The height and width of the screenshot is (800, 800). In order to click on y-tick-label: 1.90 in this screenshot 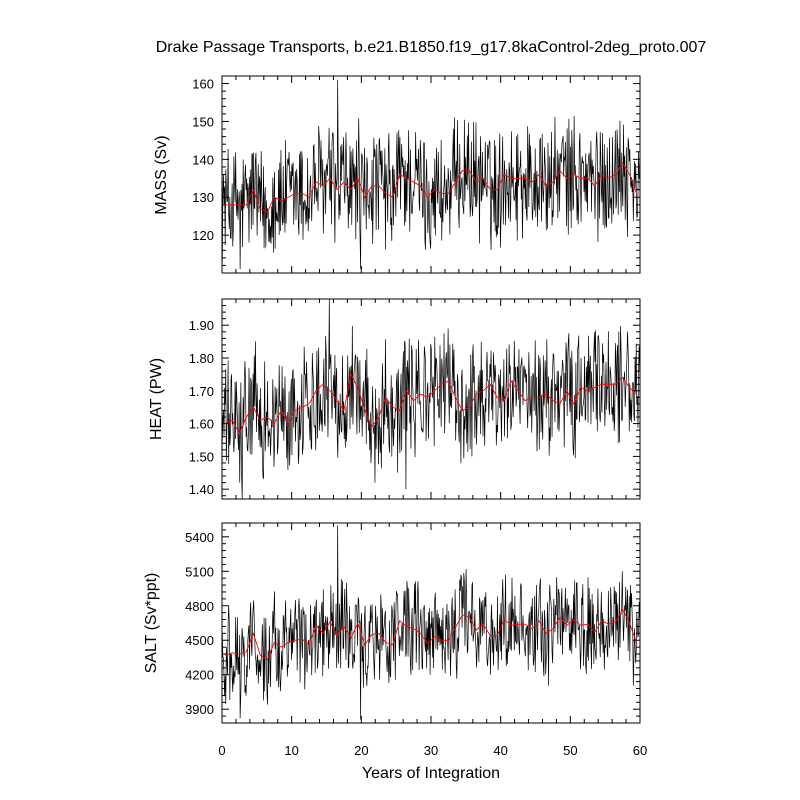, I will do `click(201, 325)`.